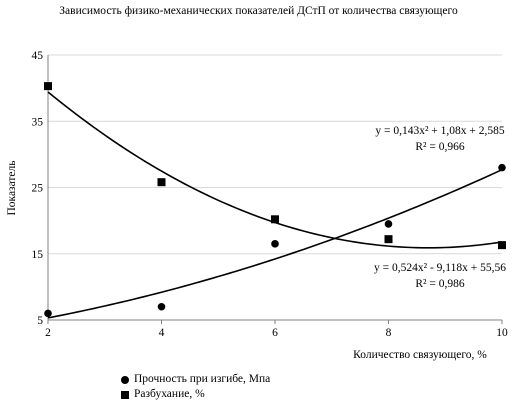  I want to click on trend-equation: y = 0,143x² + 1,08x + 2,585, so click(440, 131).